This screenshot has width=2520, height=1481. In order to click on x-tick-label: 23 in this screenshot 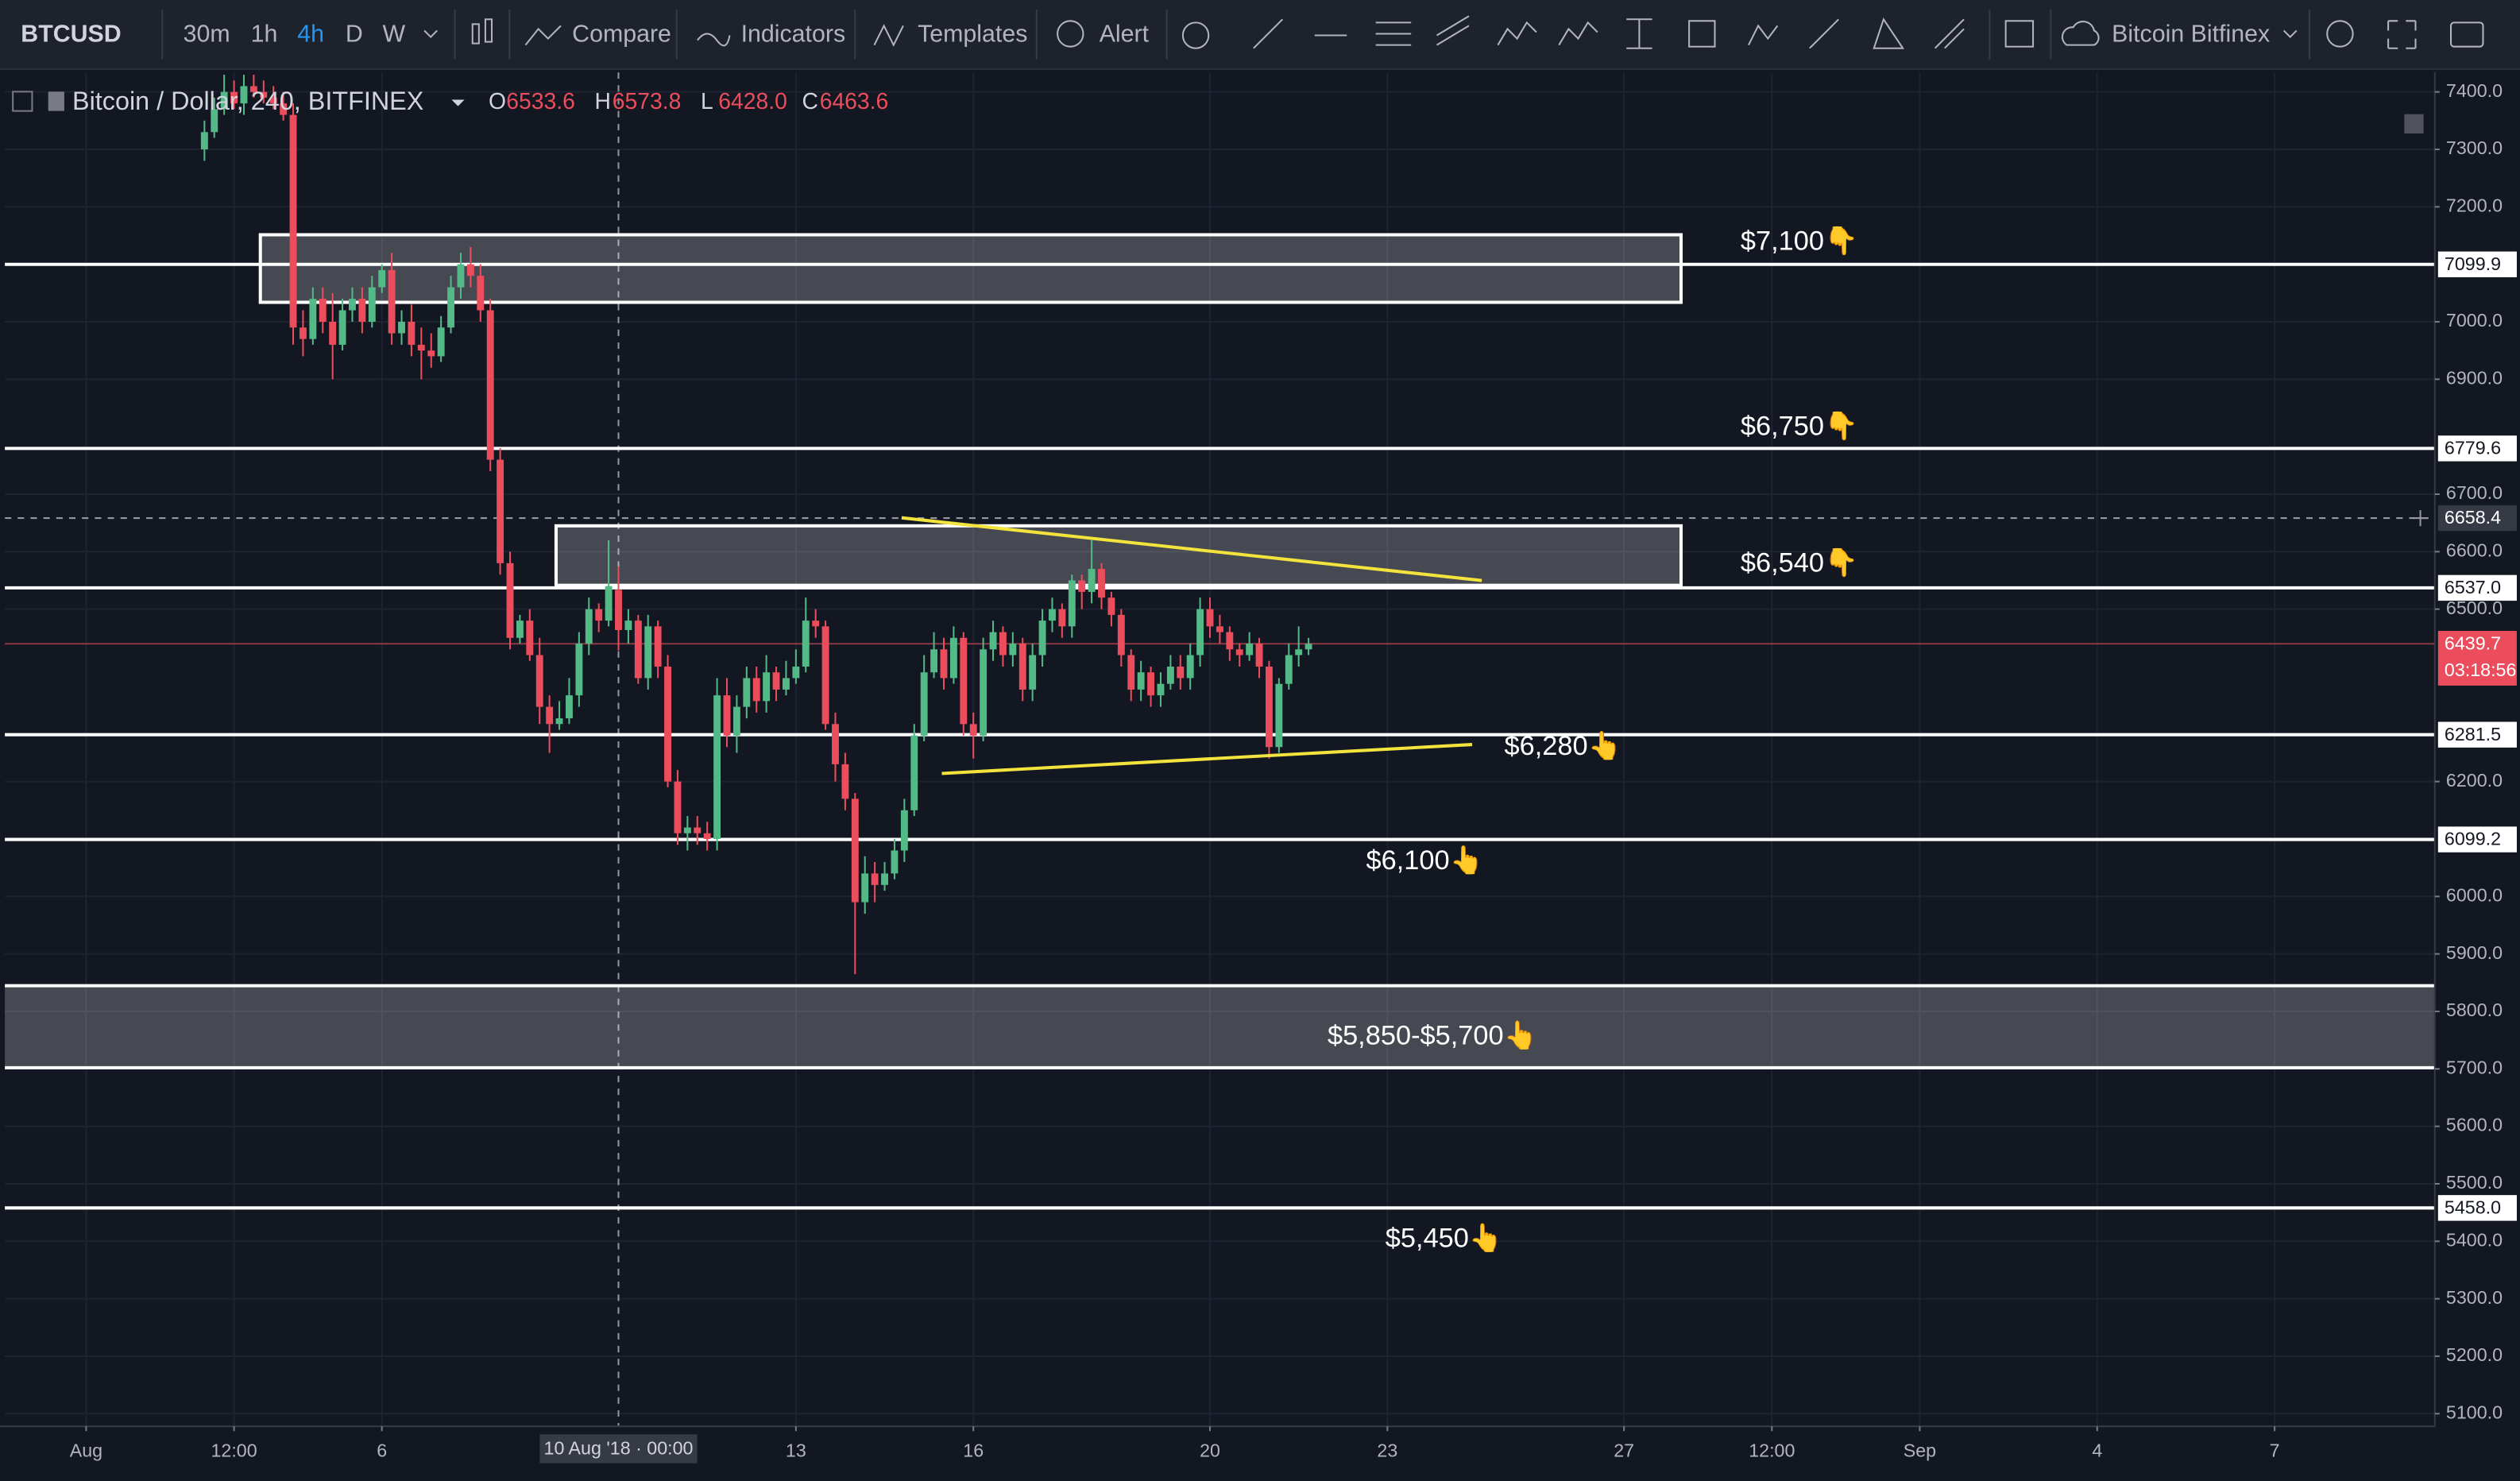, I will do `click(1387, 1450)`.